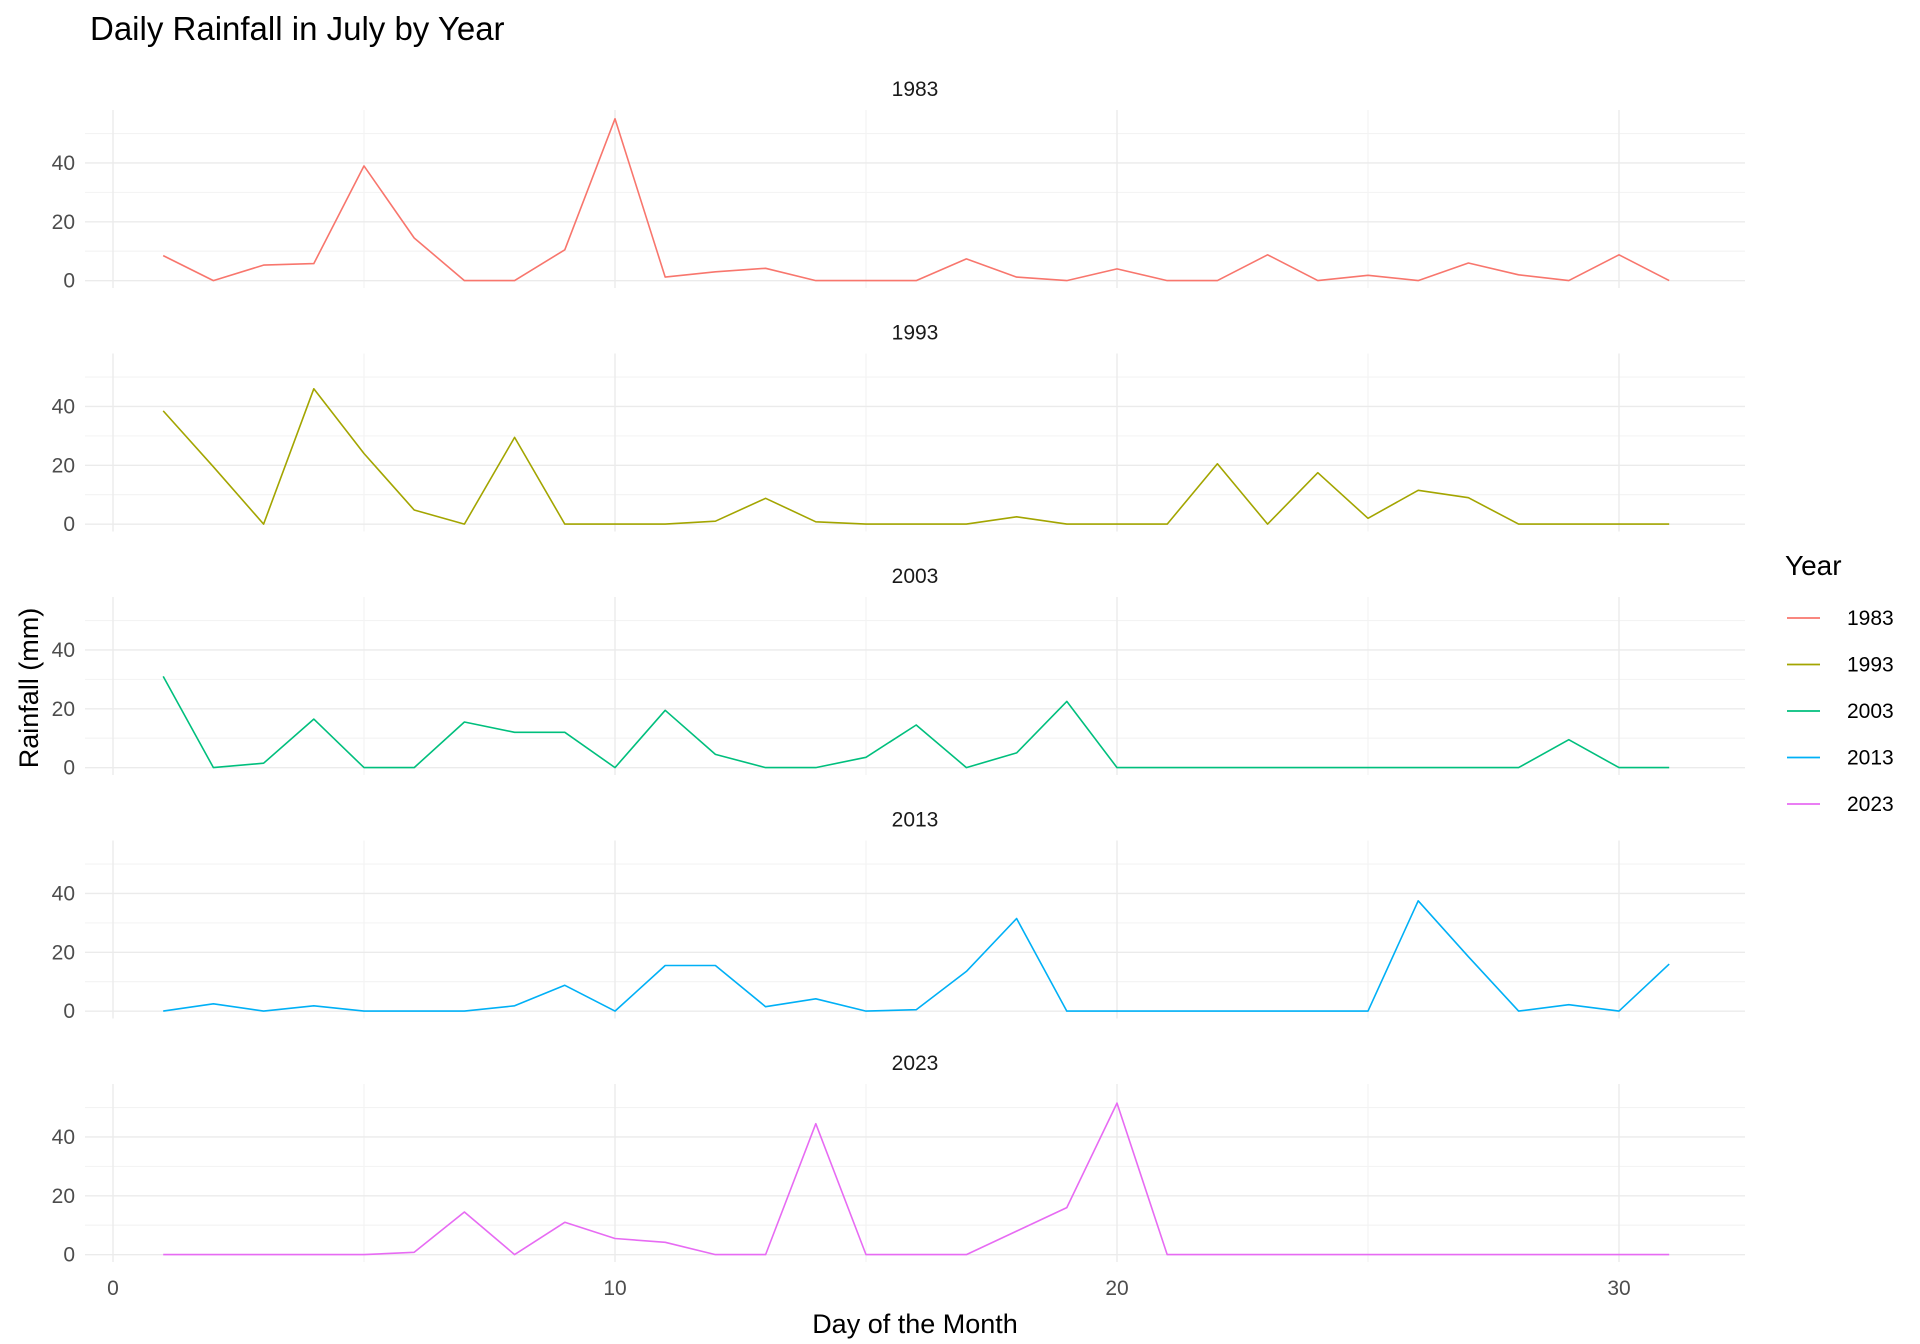 The image size is (1920, 1344). Describe the element at coordinates (1870, 665) in the screenshot. I see `legend-label-1993: 1993` at that location.